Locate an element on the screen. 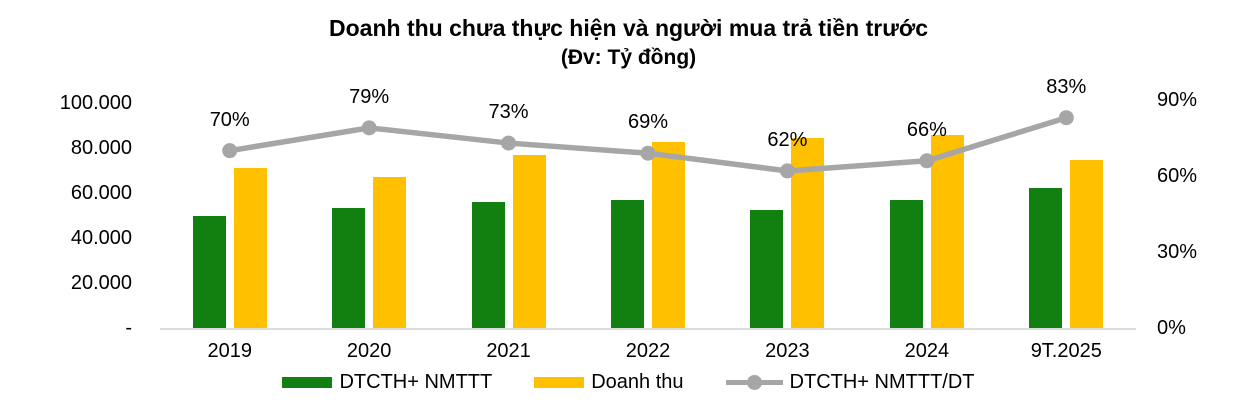 This screenshot has height=407, width=1257. legend-label: DTCTH+ NMTTT/DT is located at coordinates (882, 382).